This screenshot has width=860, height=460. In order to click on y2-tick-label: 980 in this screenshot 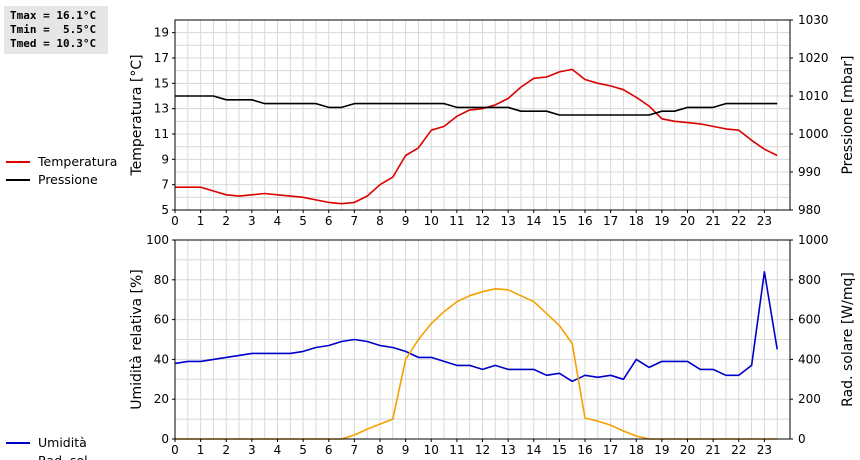, I will do `click(809, 210)`.